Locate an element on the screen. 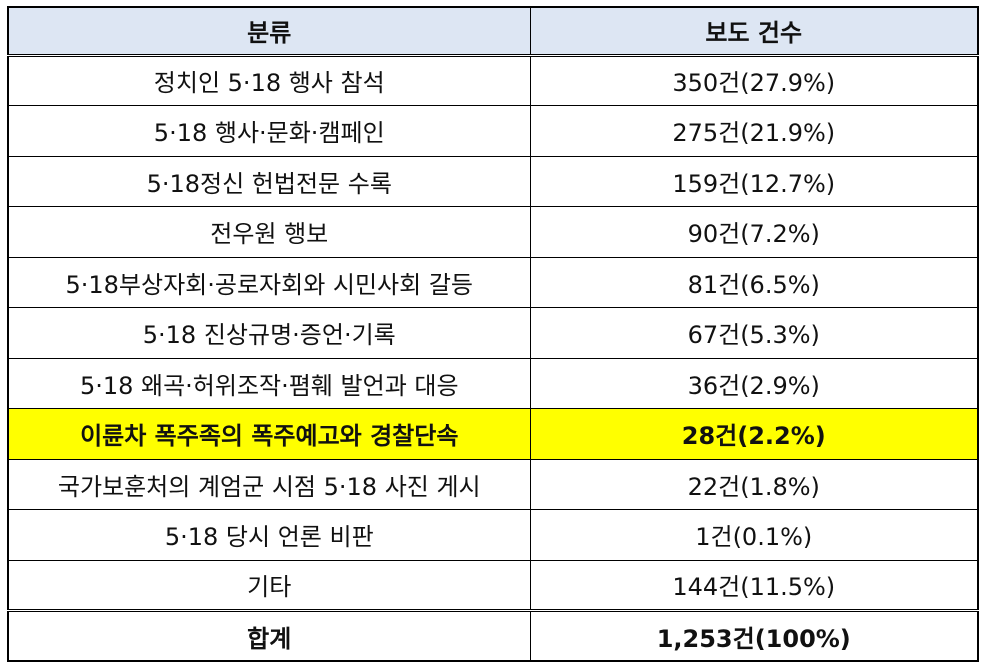 The height and width of the screenshot is (671, 983). total-label-cell: 합계 is located at coordinates (269, 635).